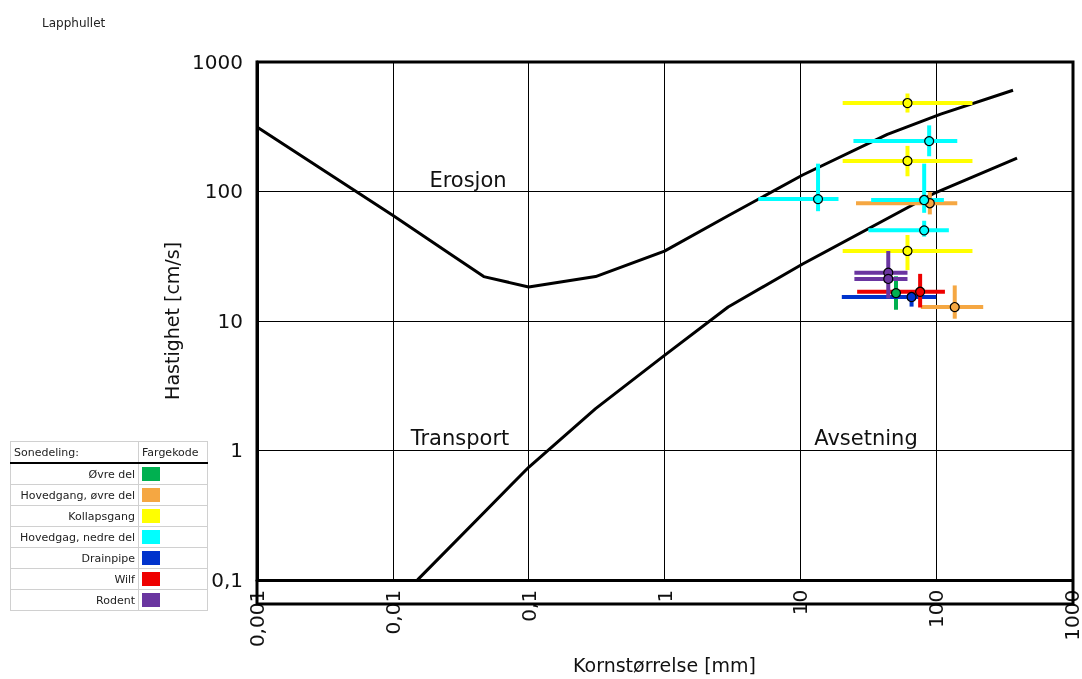  What do you see at coordinates (459, 437) in the screenshot?
I see `annotation: Transport` at bounding box center [459, 437].